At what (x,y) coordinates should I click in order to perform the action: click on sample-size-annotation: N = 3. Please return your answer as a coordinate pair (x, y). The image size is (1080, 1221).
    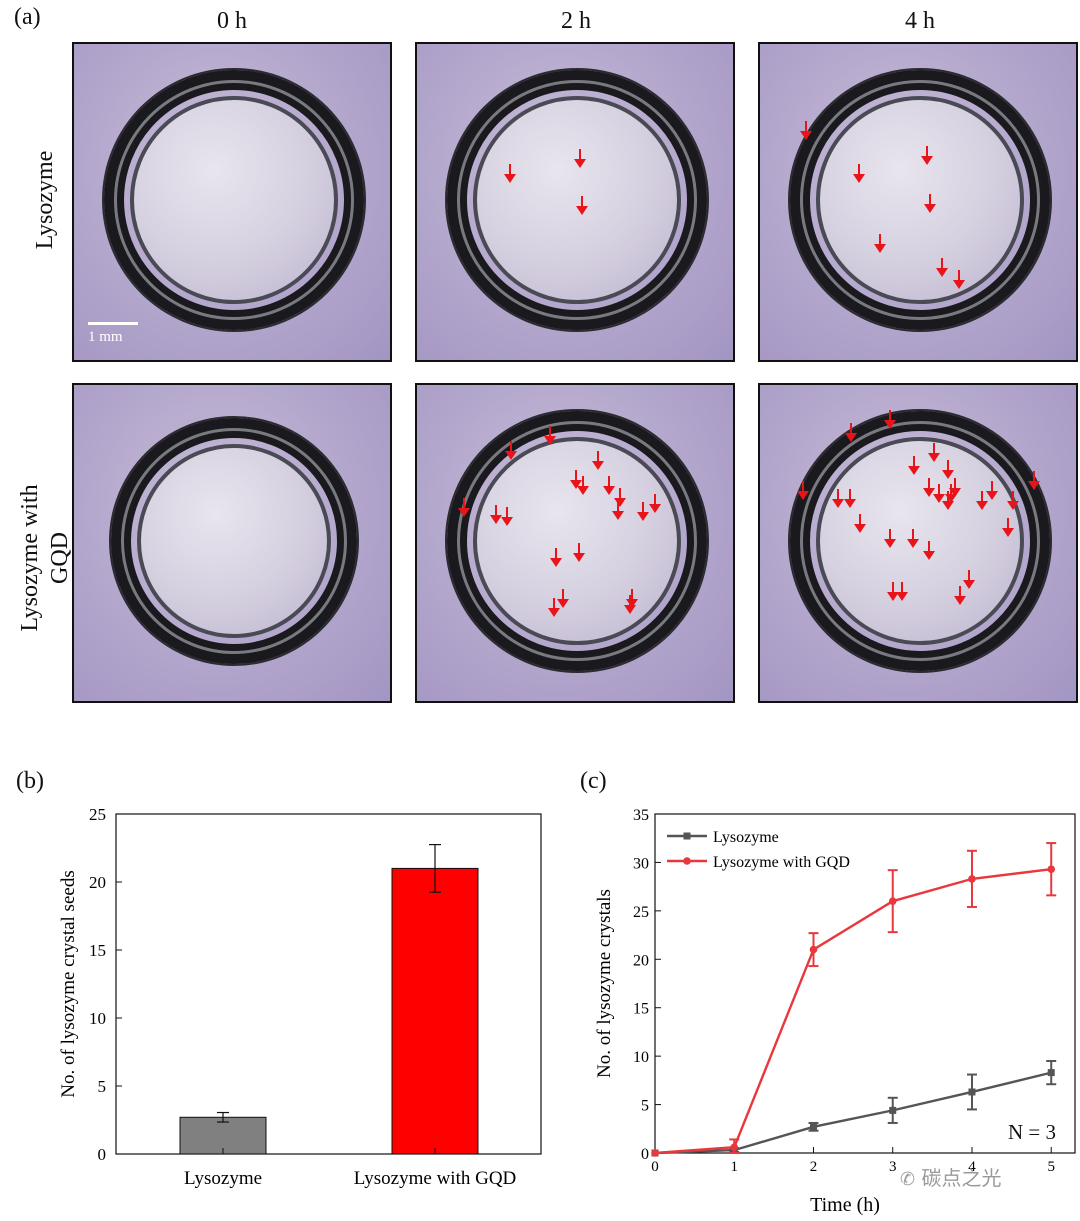
    Looking at the image, I should click on (1032, 1132).